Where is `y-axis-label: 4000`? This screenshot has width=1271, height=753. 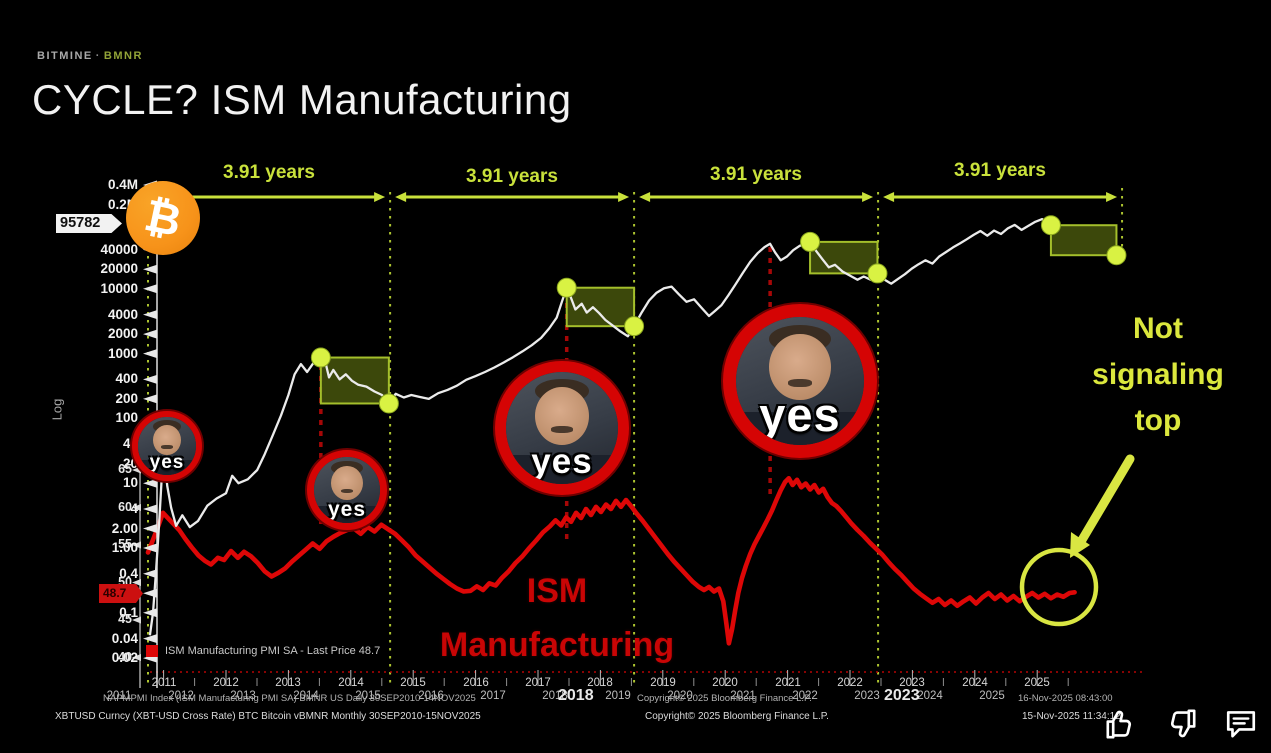 y-axis-label: 4000 is located at coordinates (122, 314).